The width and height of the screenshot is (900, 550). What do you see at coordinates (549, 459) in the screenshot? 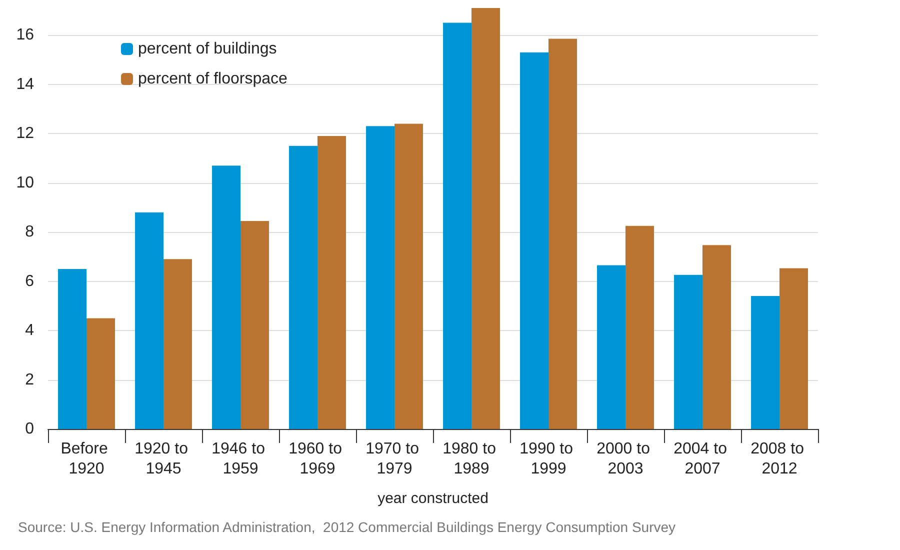
I see `x-tick-label: 1990 to 1999` at bounding box center [549, 459].